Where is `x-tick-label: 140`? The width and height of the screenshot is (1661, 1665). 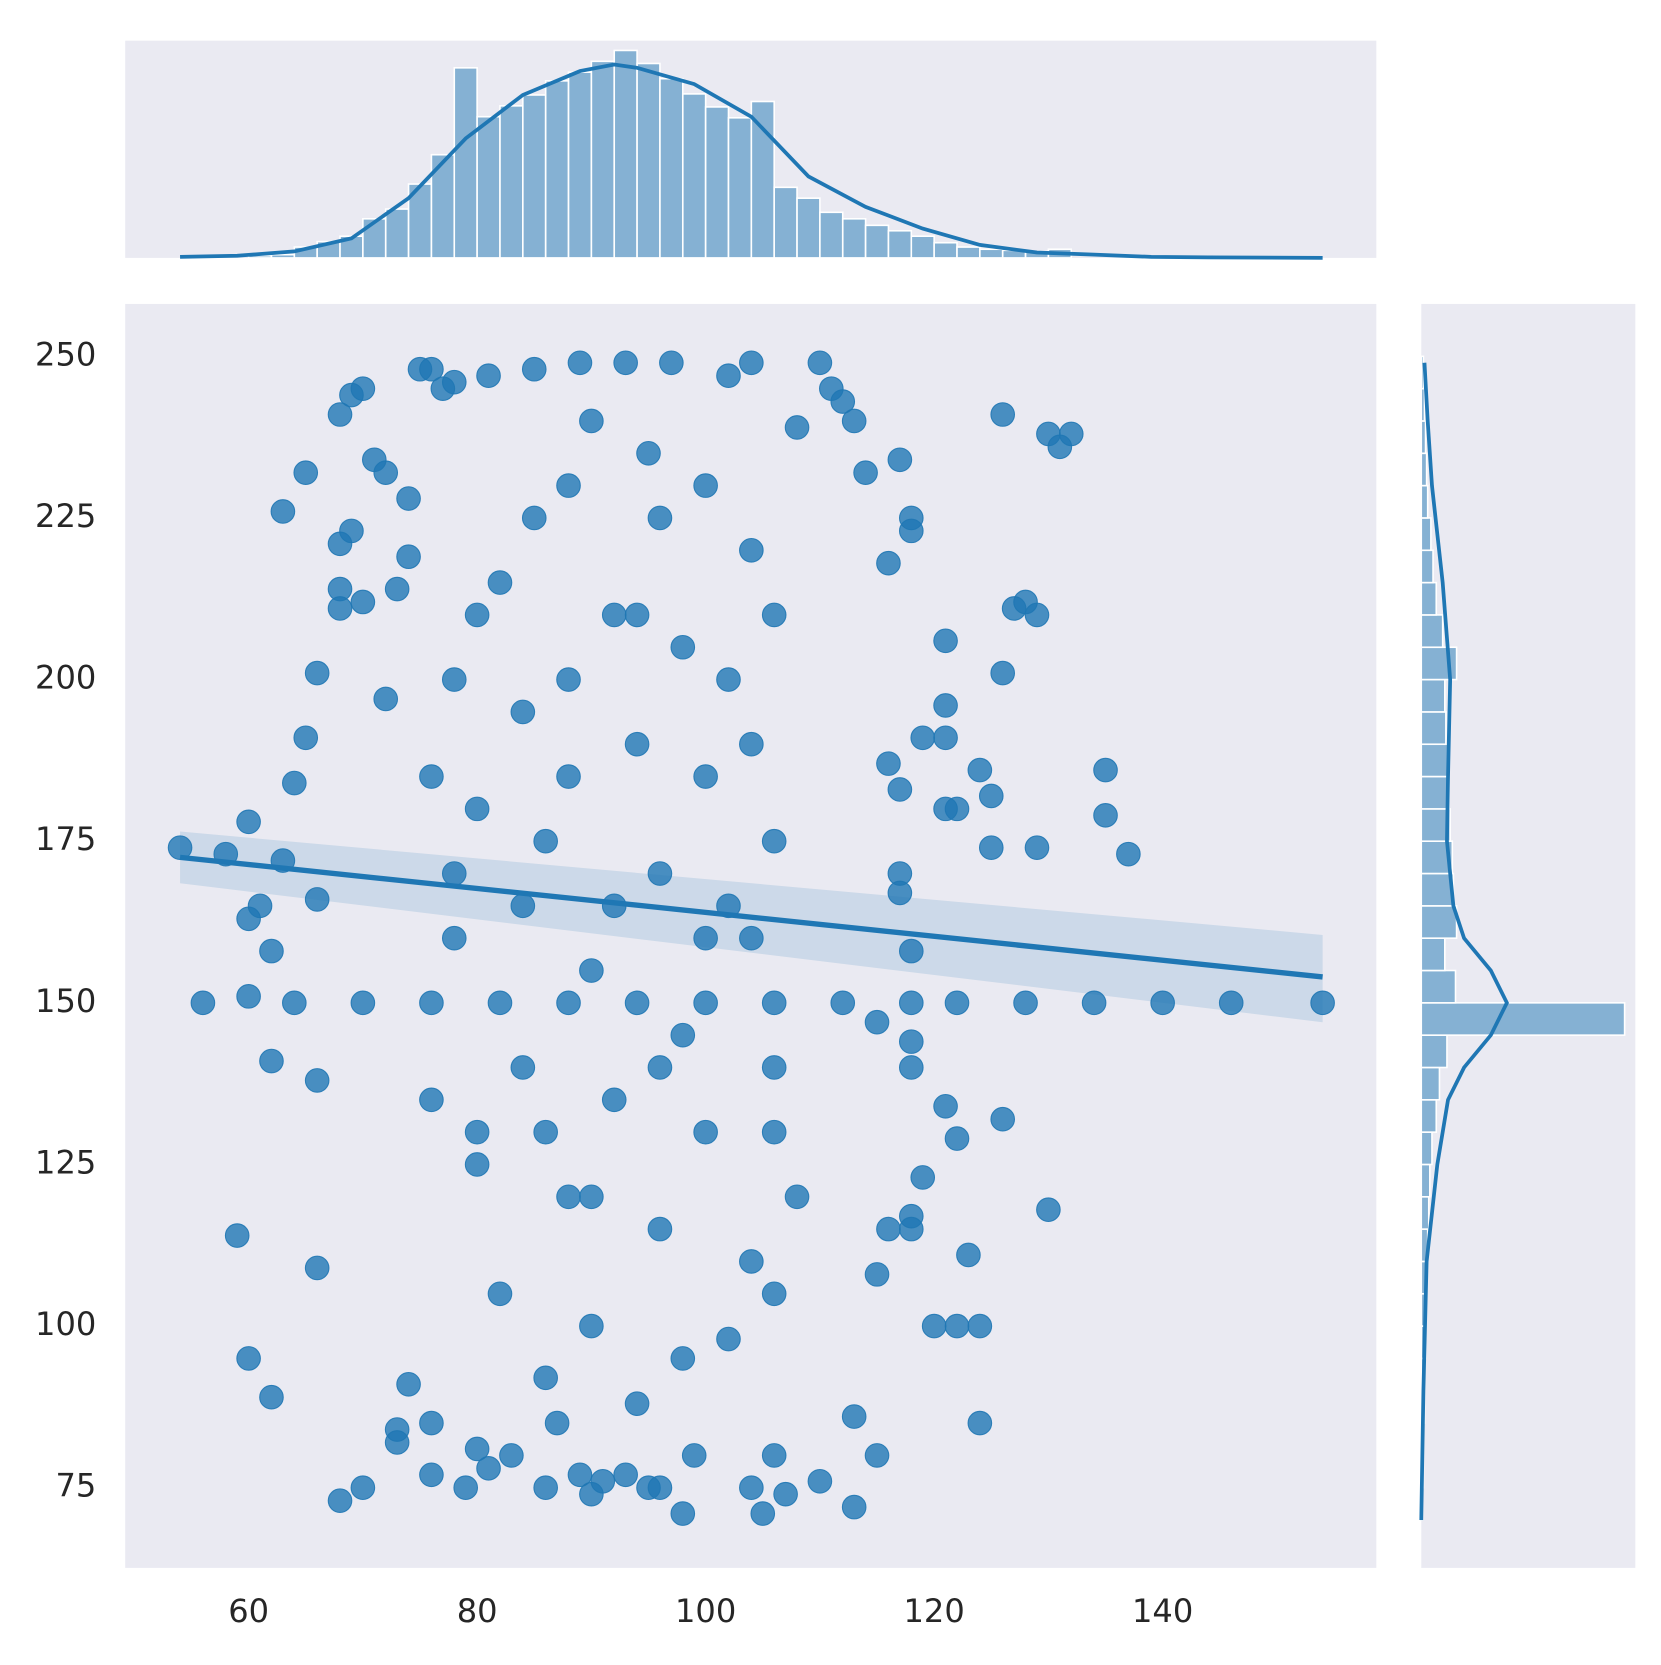 x-tick-label: 140 is located at coordinates (1162, 1611).